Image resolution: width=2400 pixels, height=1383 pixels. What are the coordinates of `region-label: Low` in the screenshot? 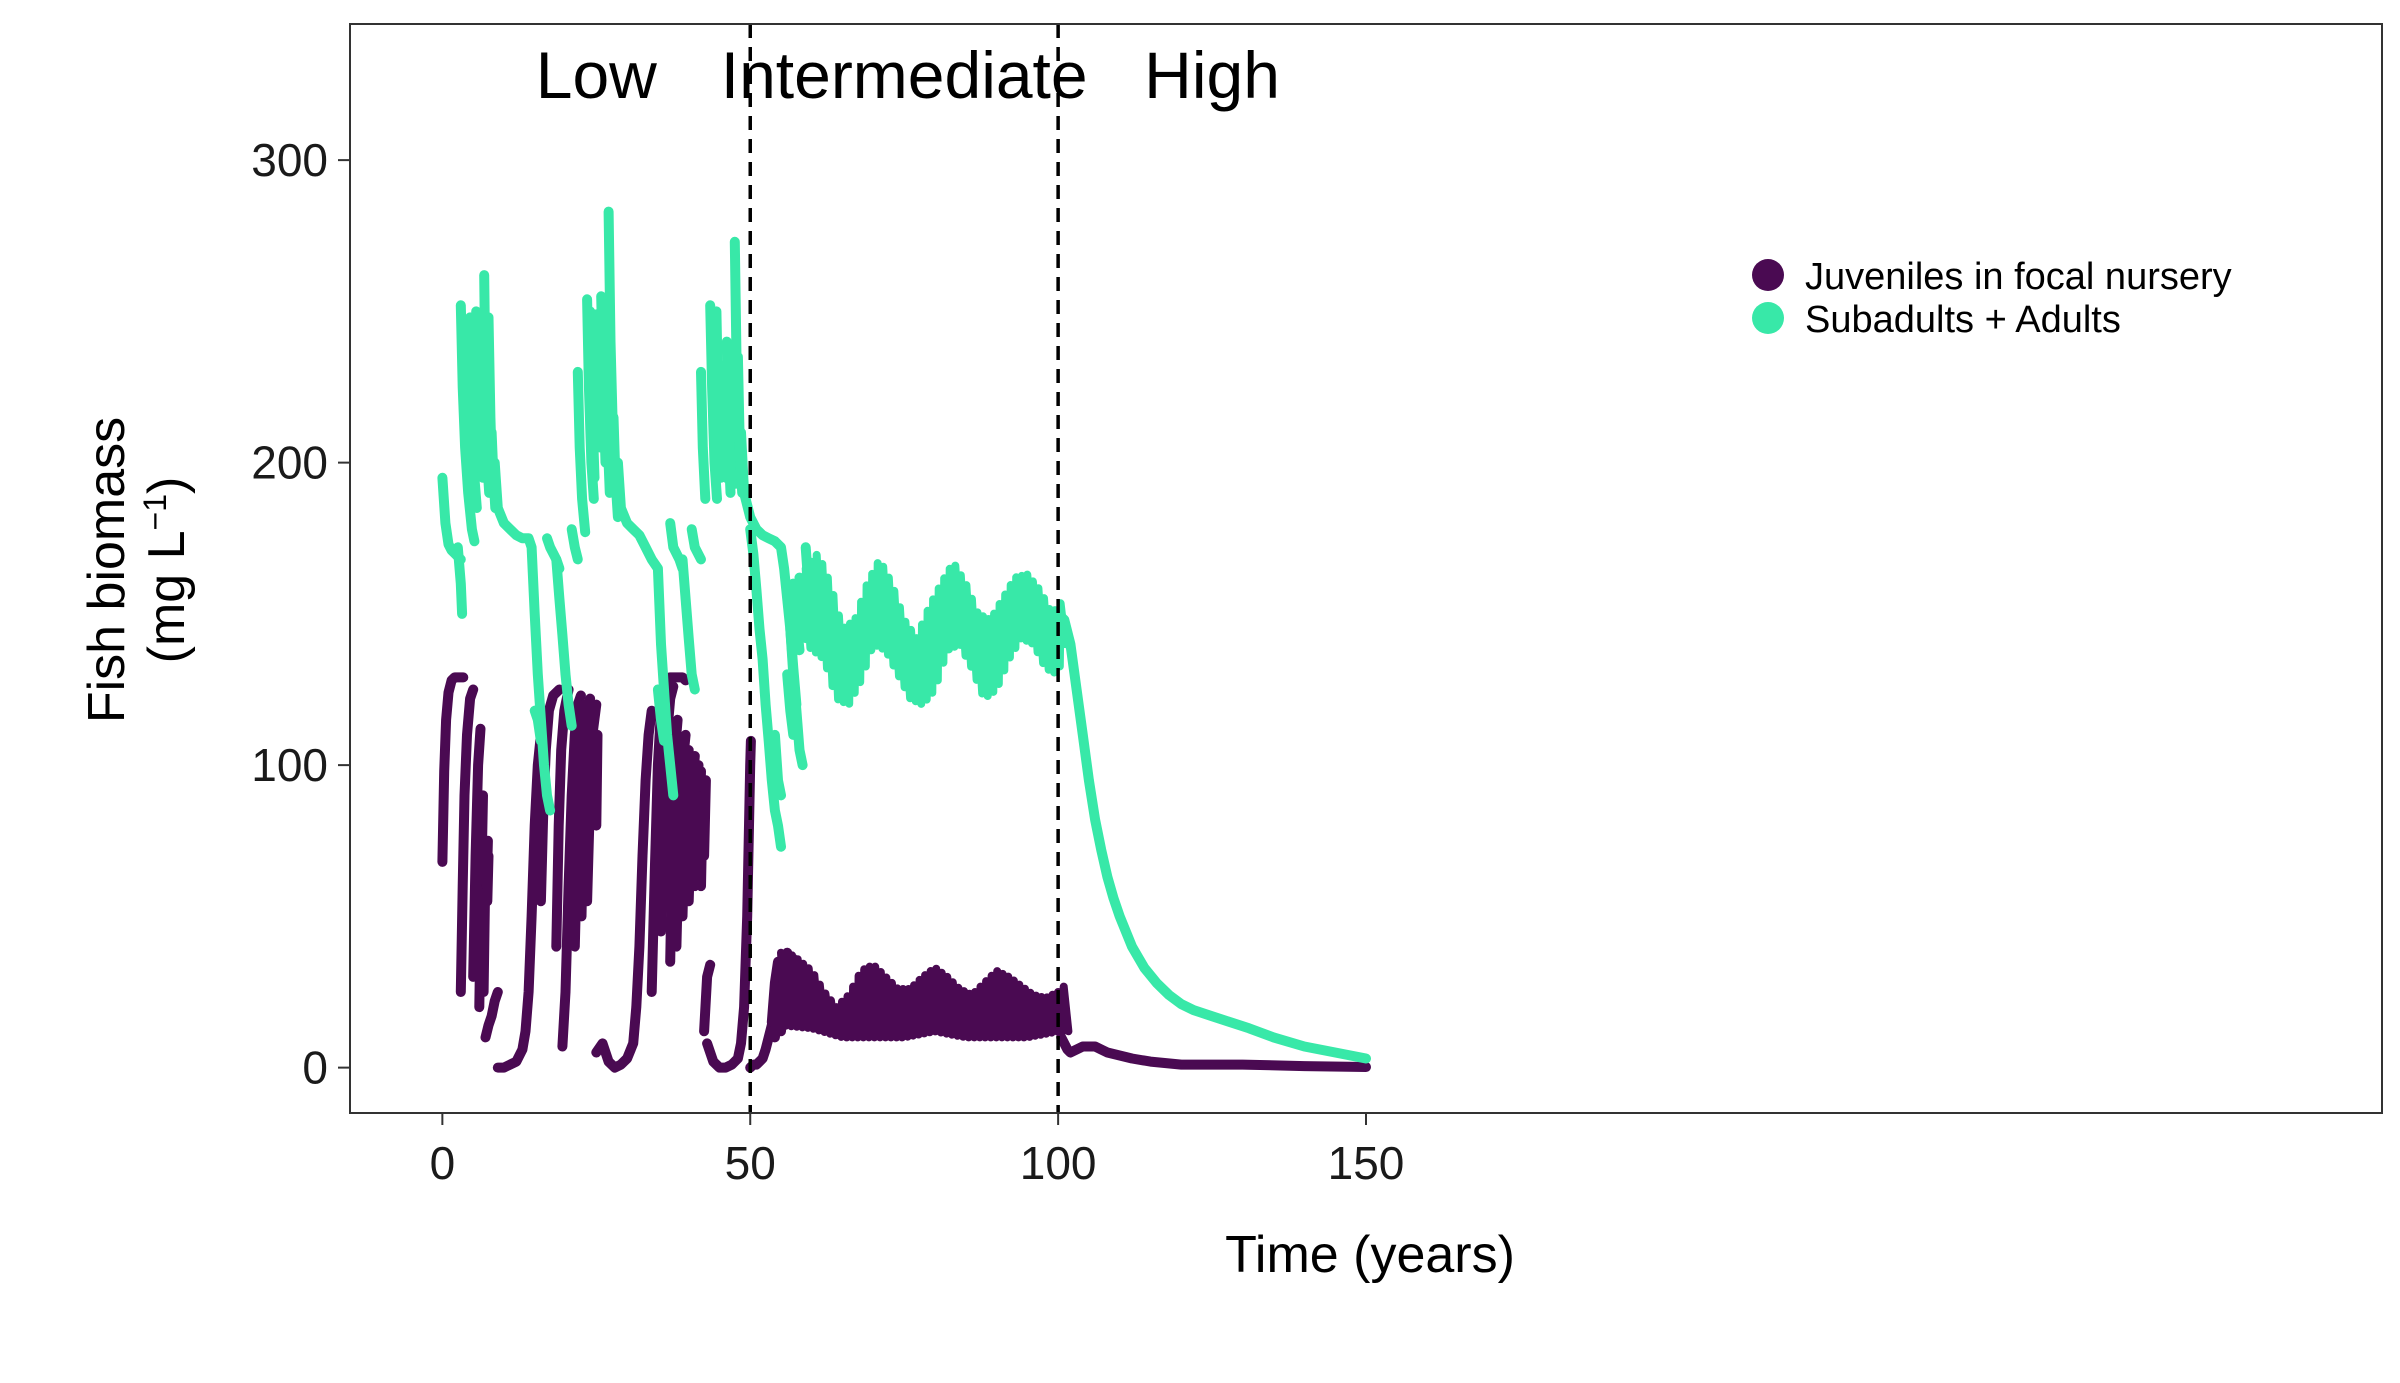 It's located at (596, 75).